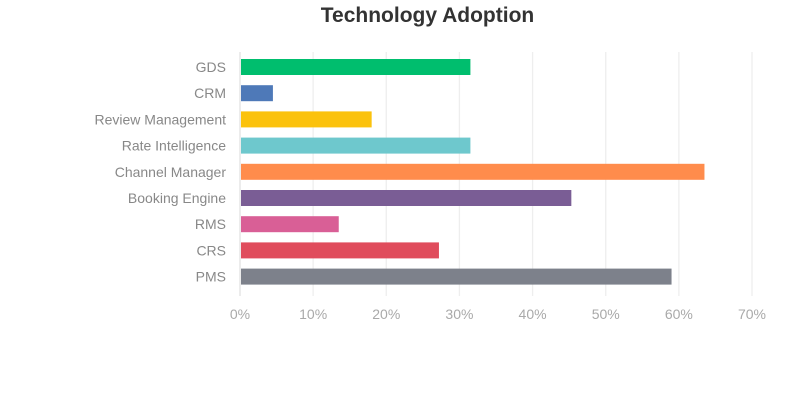 The height and width of the screenshot is (417, 805). I want to click on category-label: Review Management, so click(160, 119).